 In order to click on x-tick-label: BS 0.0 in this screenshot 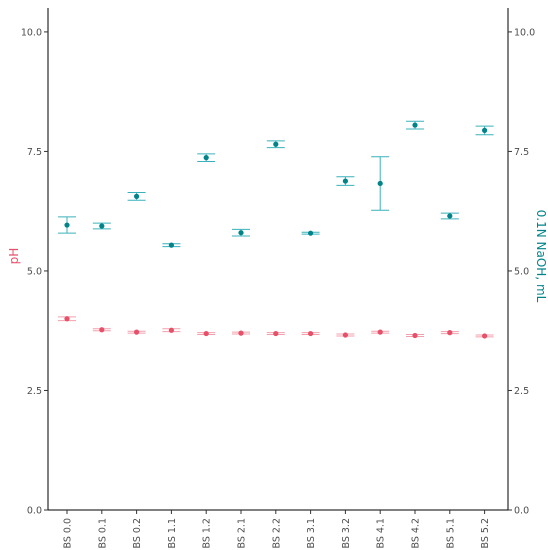, I will do `click(68, 533)`.